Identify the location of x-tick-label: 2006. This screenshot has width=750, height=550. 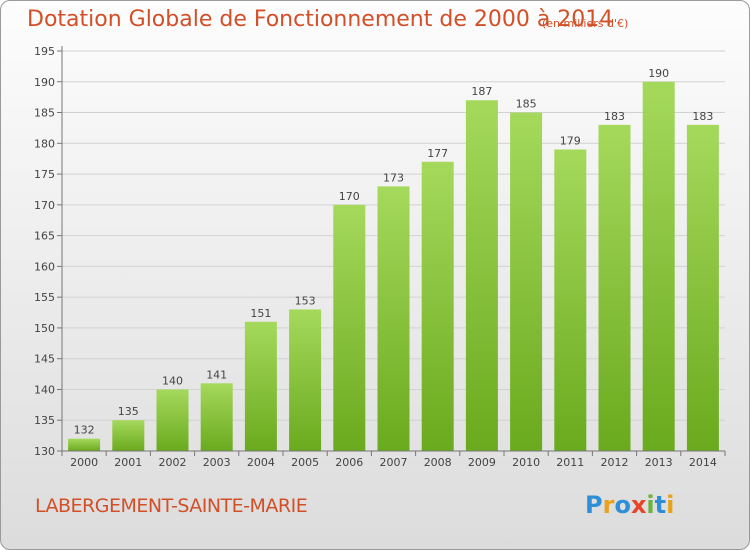
(349, 462).